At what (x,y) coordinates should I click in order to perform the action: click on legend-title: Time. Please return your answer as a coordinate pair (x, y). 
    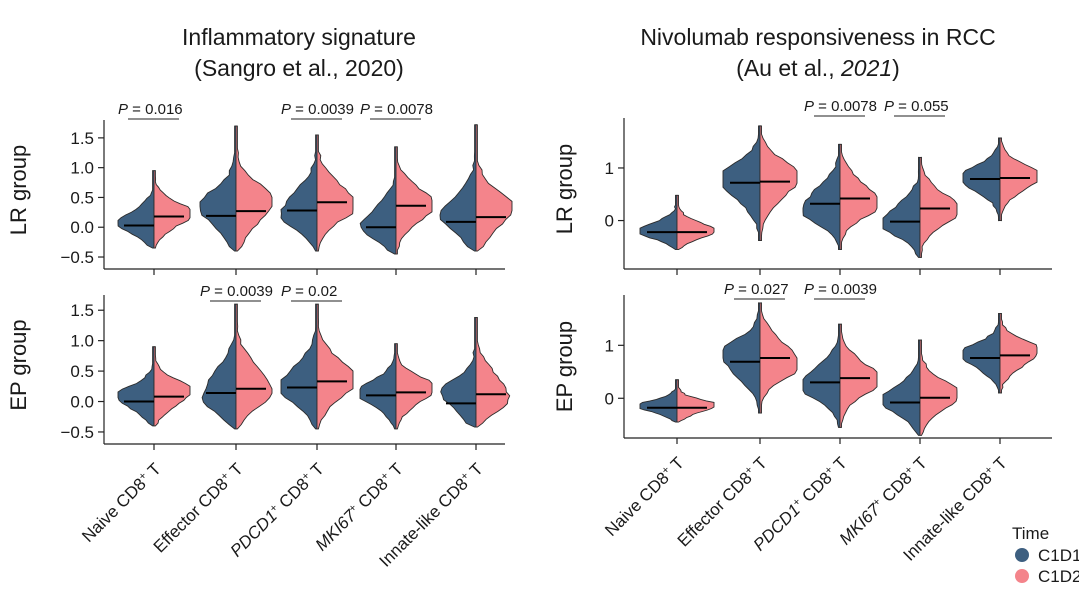
    Looking at the image, I should click on (1030, 533).